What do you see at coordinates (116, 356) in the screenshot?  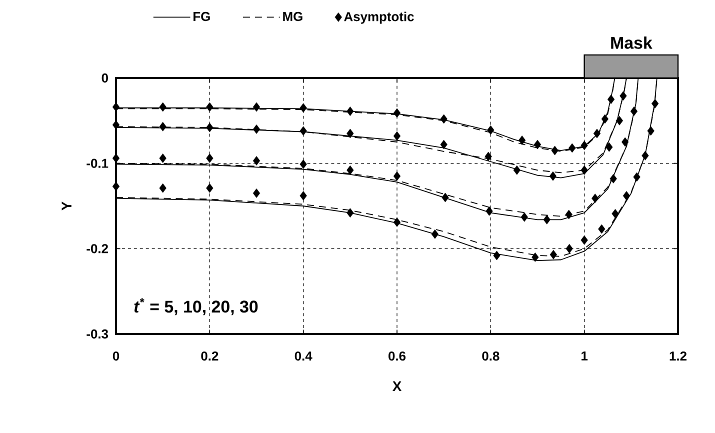 I see `x-tick-label: 0` at bounding box center [116, 356].